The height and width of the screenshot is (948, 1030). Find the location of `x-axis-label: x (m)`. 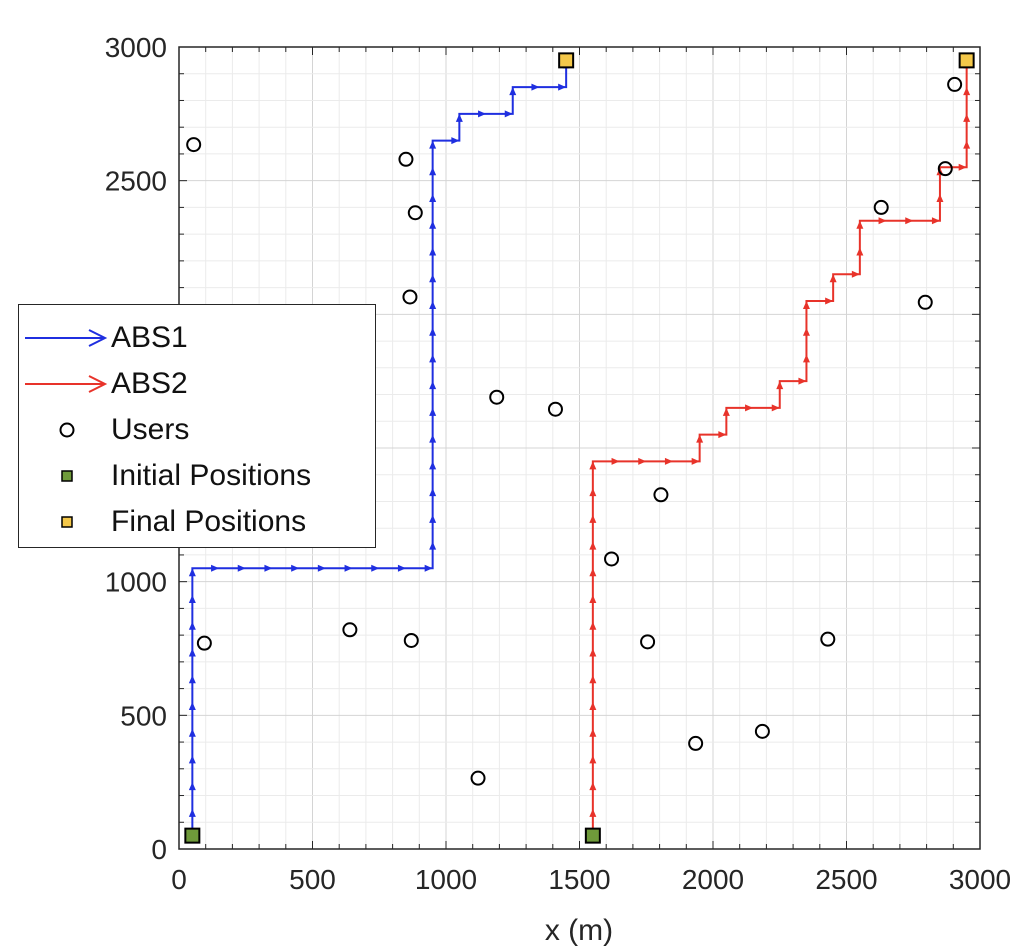

x-axis-label: x (m) is located at coordinates (579, 930).